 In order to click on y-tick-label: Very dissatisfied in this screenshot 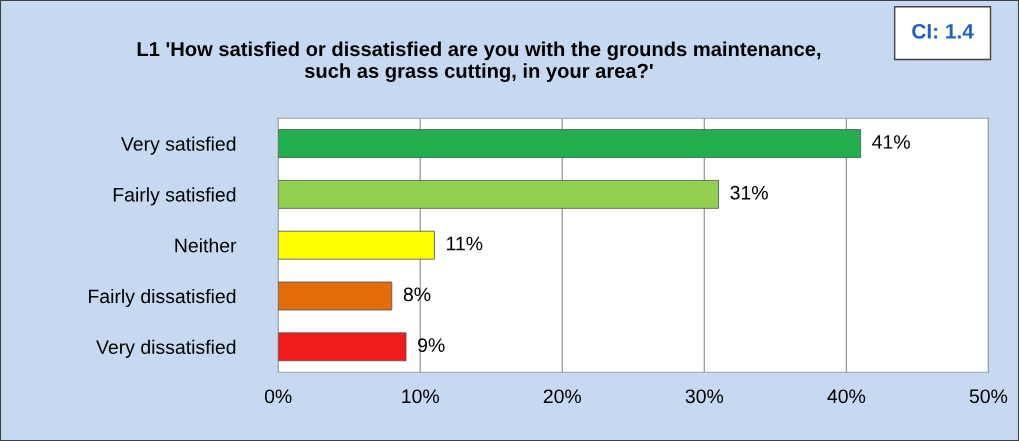, I will do `click(166, 348)`.